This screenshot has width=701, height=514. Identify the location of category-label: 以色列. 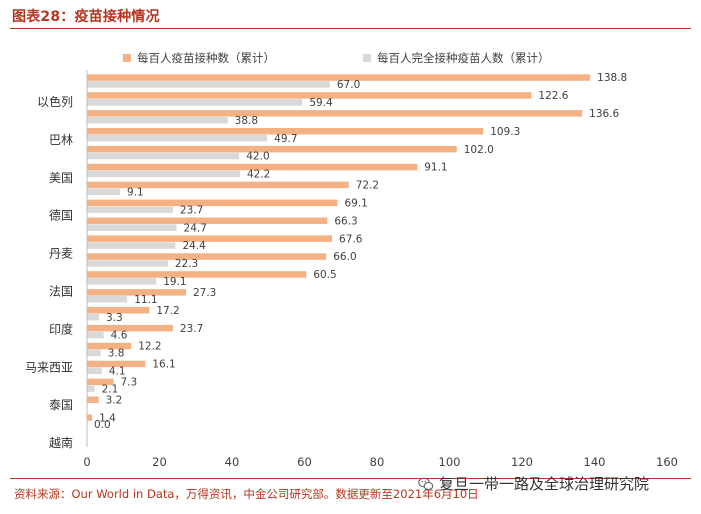
(55, 102).